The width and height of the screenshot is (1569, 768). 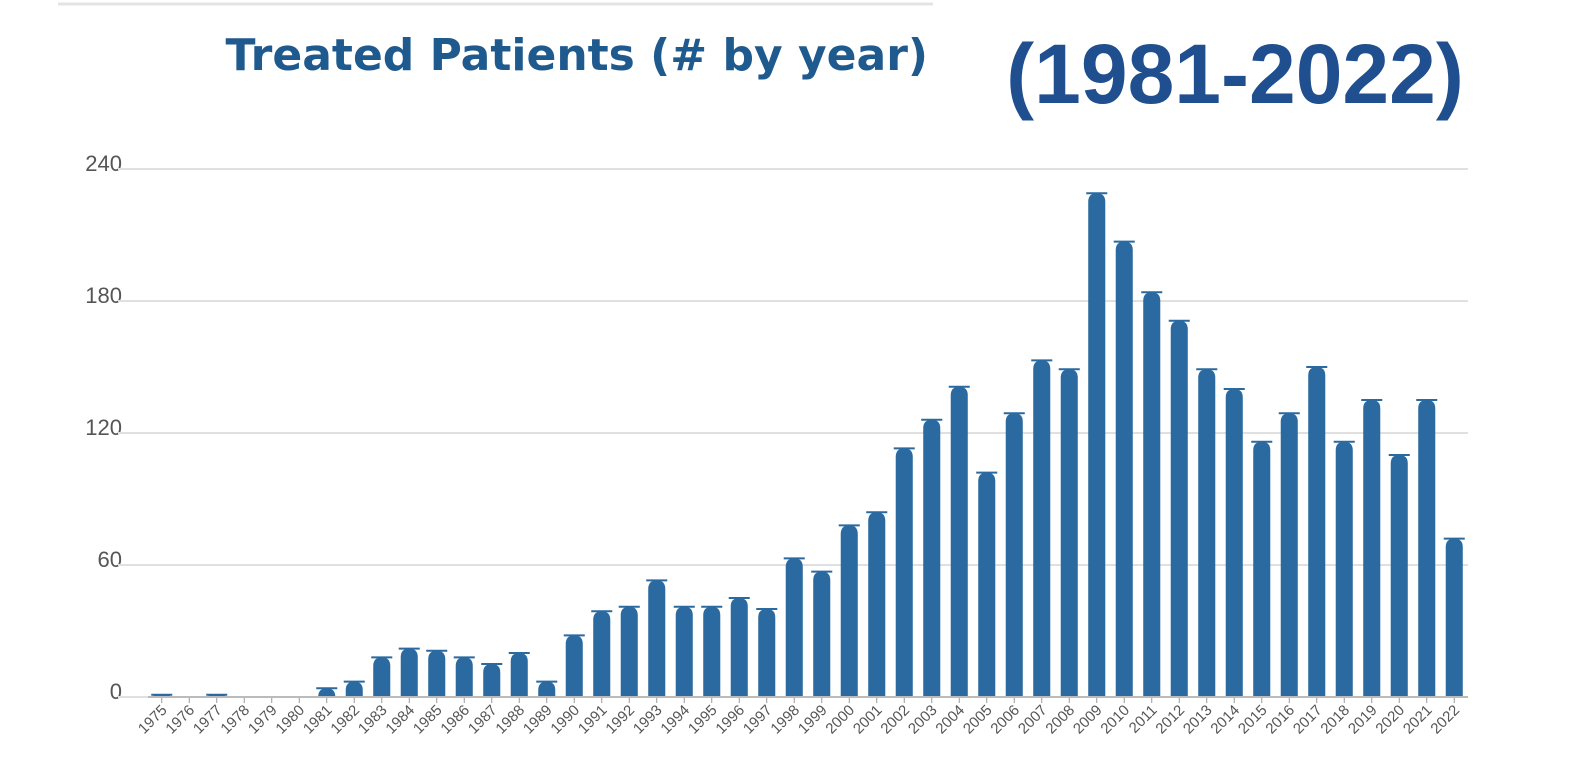 I want to click on x-tick-label: 2001, so click(x=868, y=720).